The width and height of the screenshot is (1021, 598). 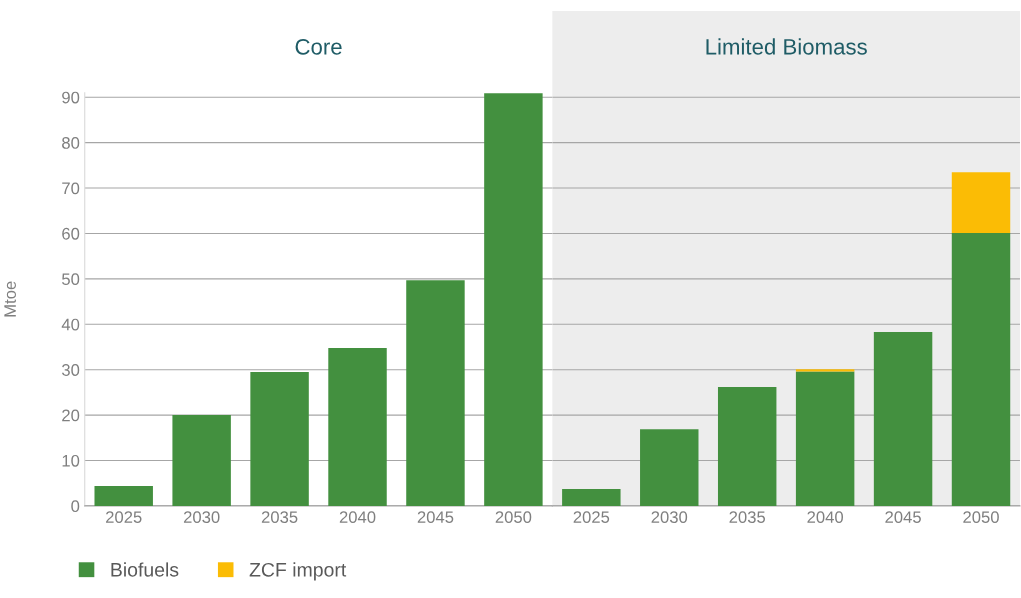 What do you see at coordinates (786, 46) in the screenshot?
I see `text: Limited Biomass` at bounding box center [786, 46].